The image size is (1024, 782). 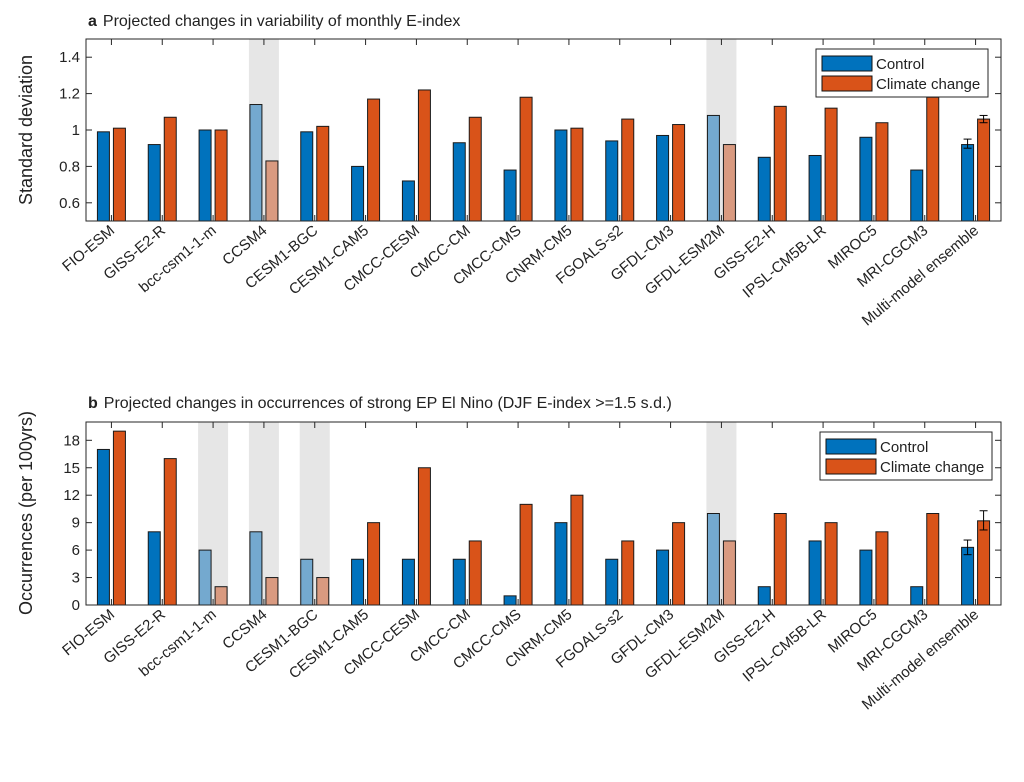 I want to click on bar-control-gfdl-esm2m, so click(x=713, y=168).